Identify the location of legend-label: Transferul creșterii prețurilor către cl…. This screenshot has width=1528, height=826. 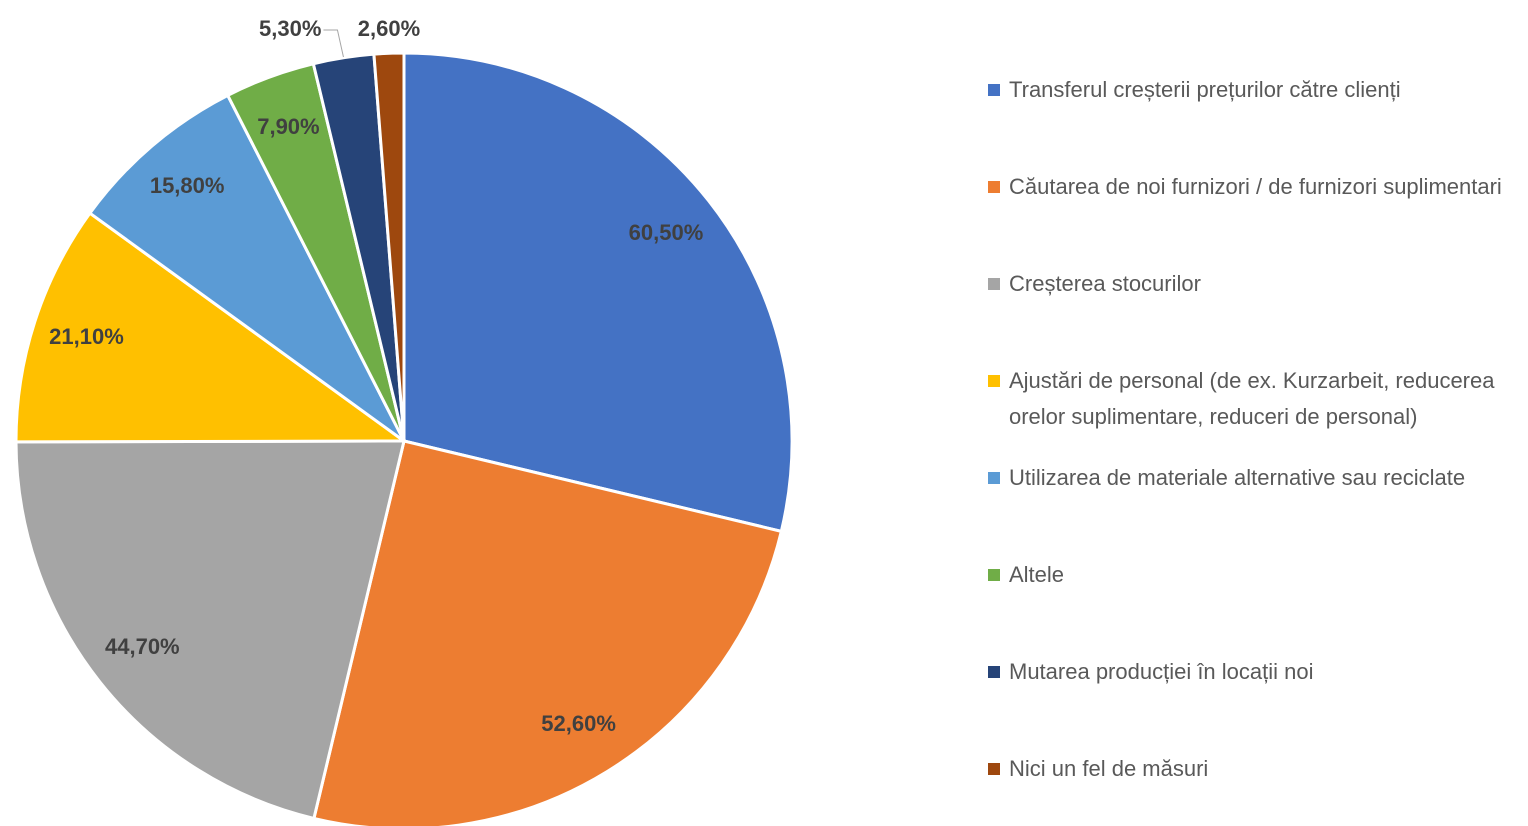
(1205, 89).